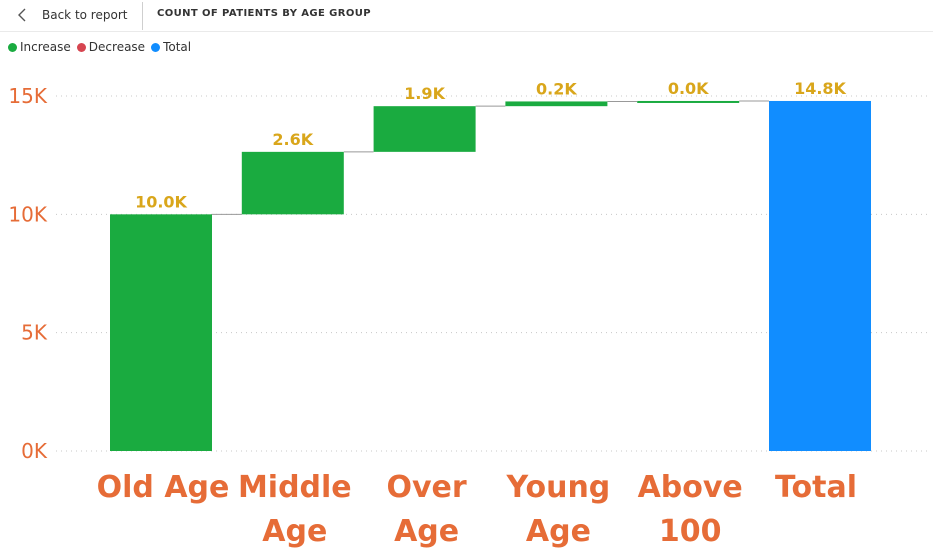 The width and height of the screenshot is (933, 550). What do you see at coordinates (264, 13) in the screenshot?
I see `chart-title: COUNT OF PATIENTS BY AGE GROUP` at bounding box center [264, 13].